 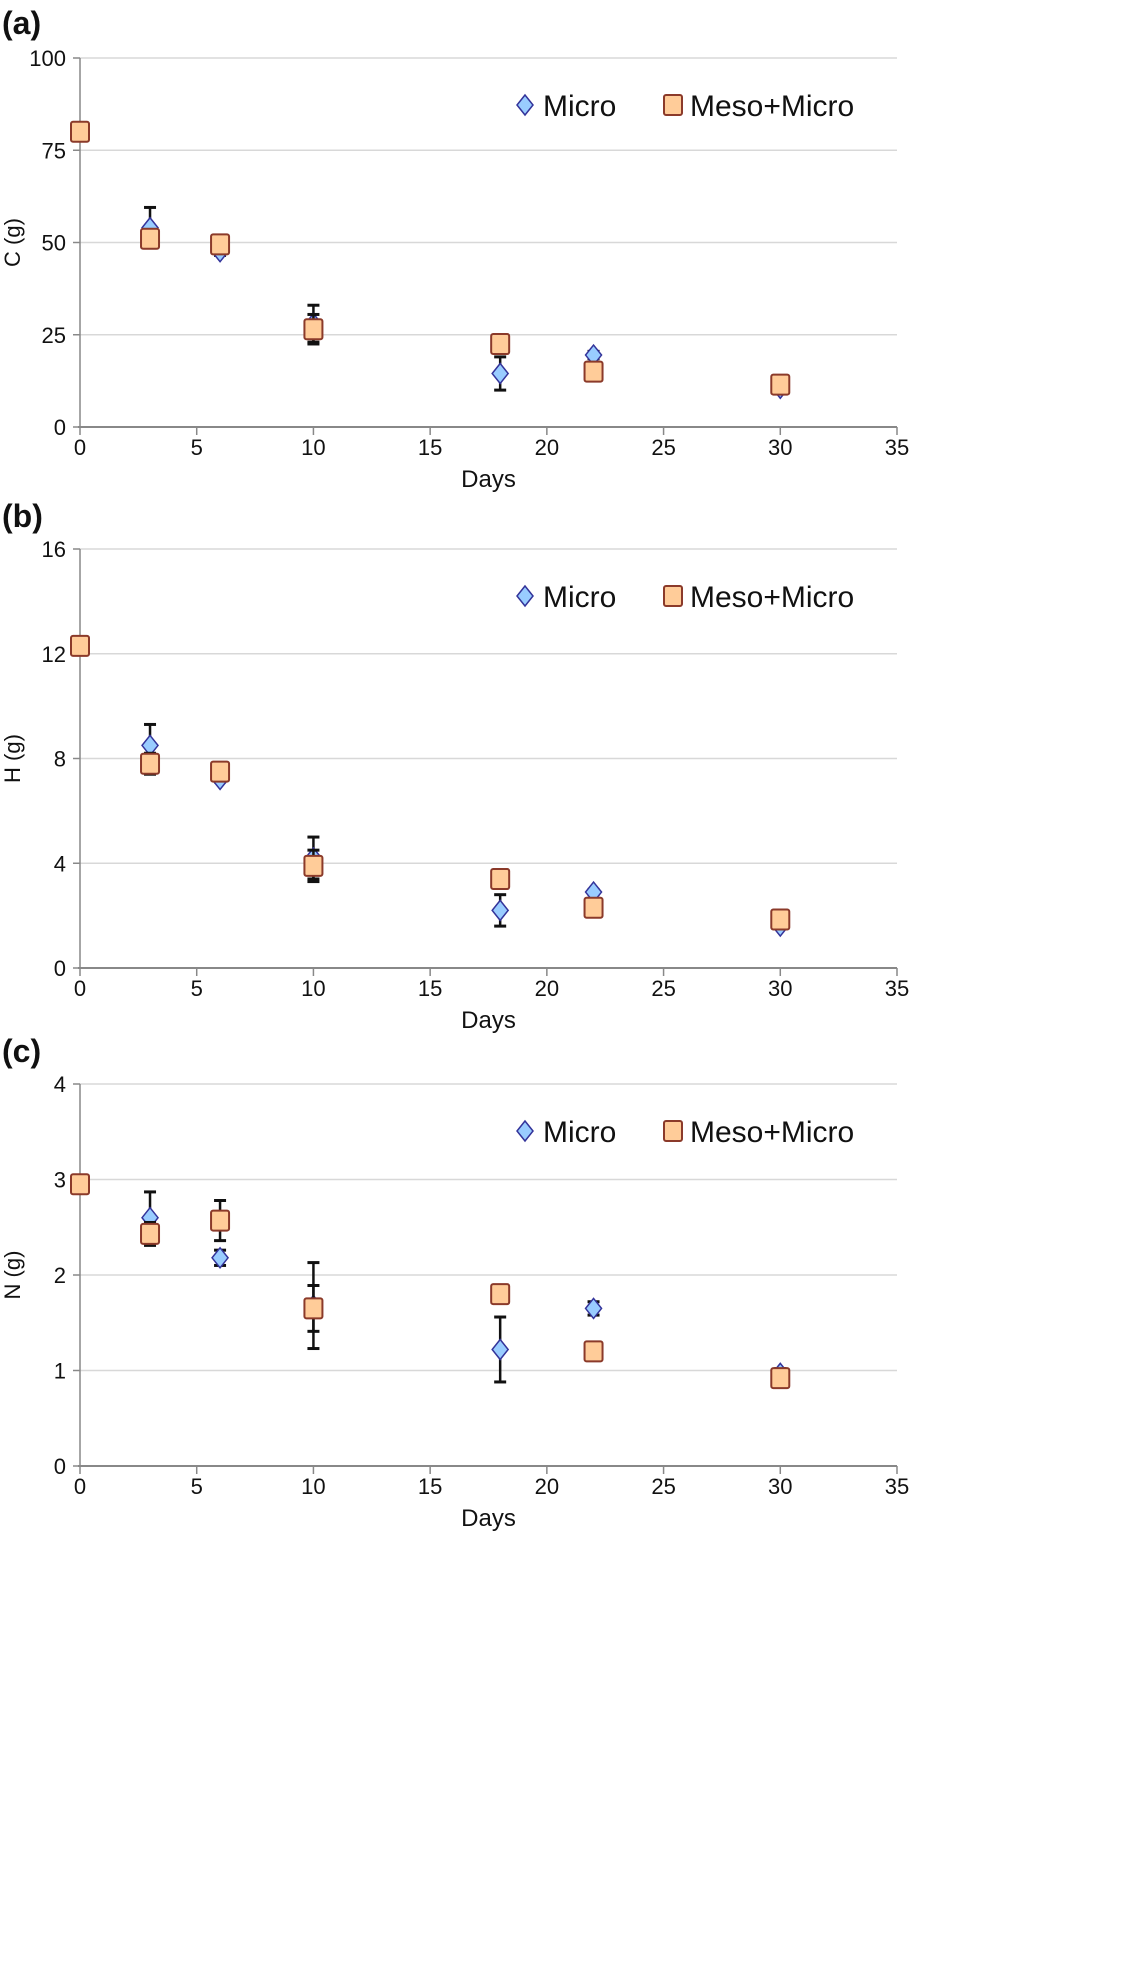 I want to click on y-axis-label: C (g), so click(x=12, y=242).